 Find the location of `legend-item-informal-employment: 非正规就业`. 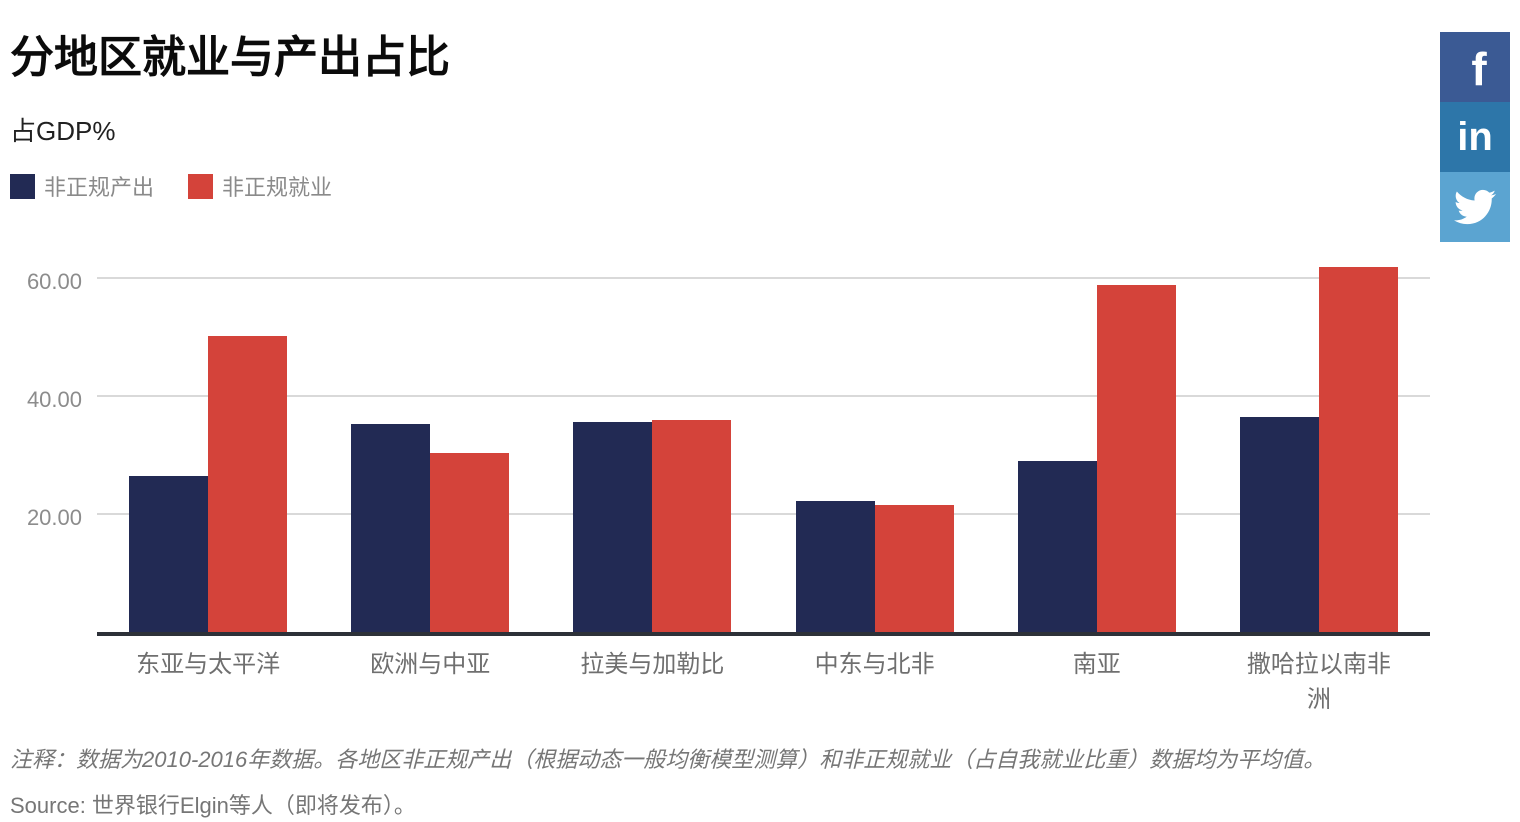

legend-item-informal-employment: 非正规就业 is located at coordinates (260, 186).